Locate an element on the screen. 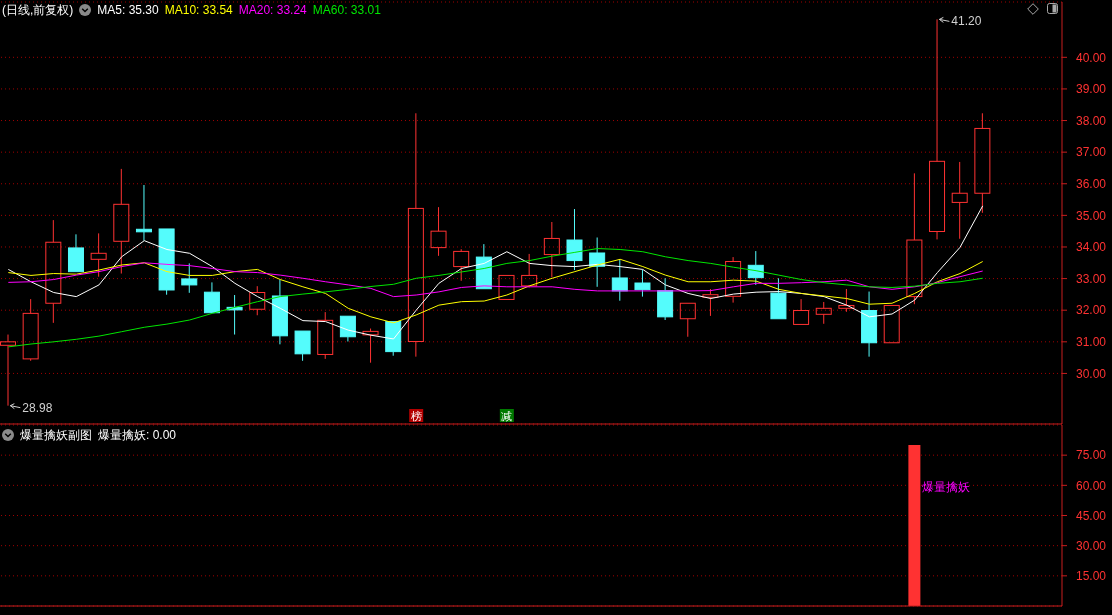 The height and width of the screenshot is (615, 1112). text: MA20: 33.24 is located at coordinates (272, 10).